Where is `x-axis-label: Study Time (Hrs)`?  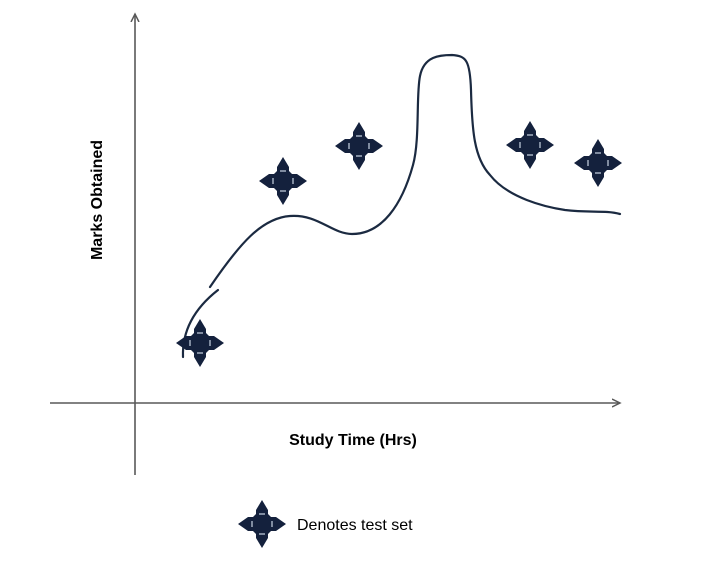
x-axis-label: Study Time (Hrs) is located at coordinates (353, 440).